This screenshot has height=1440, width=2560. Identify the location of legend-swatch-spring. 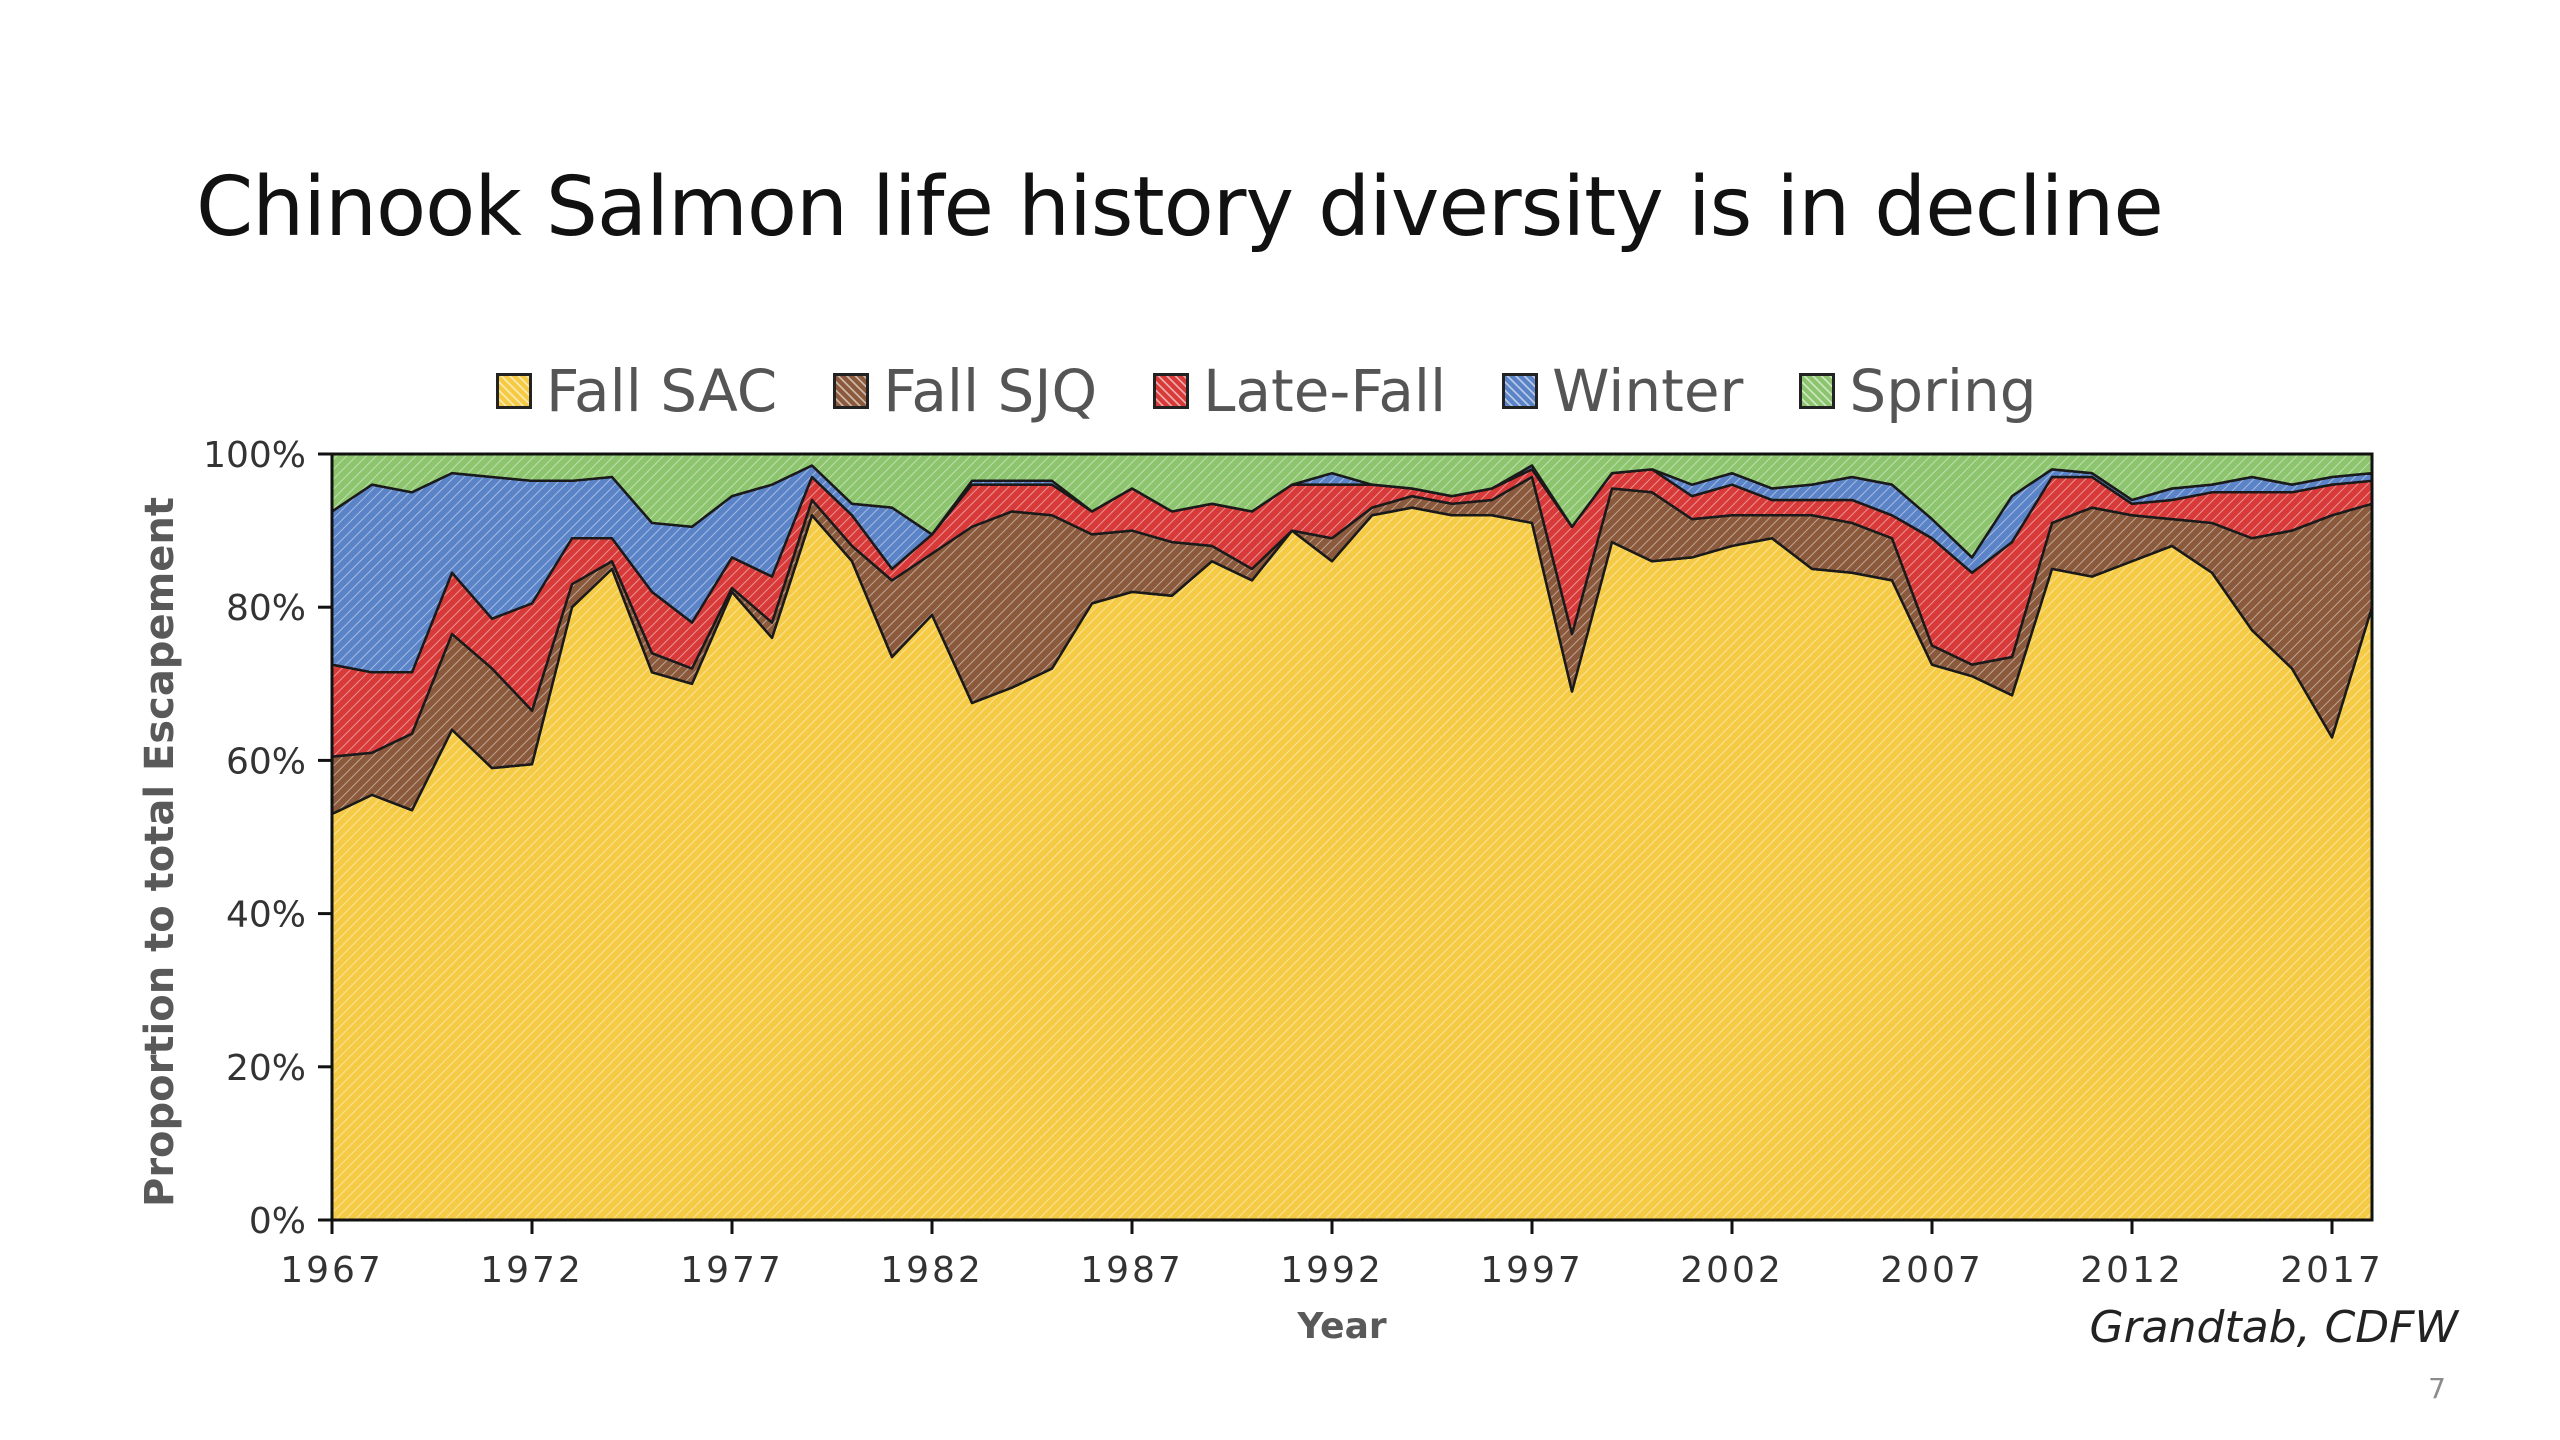
(1817, 391).